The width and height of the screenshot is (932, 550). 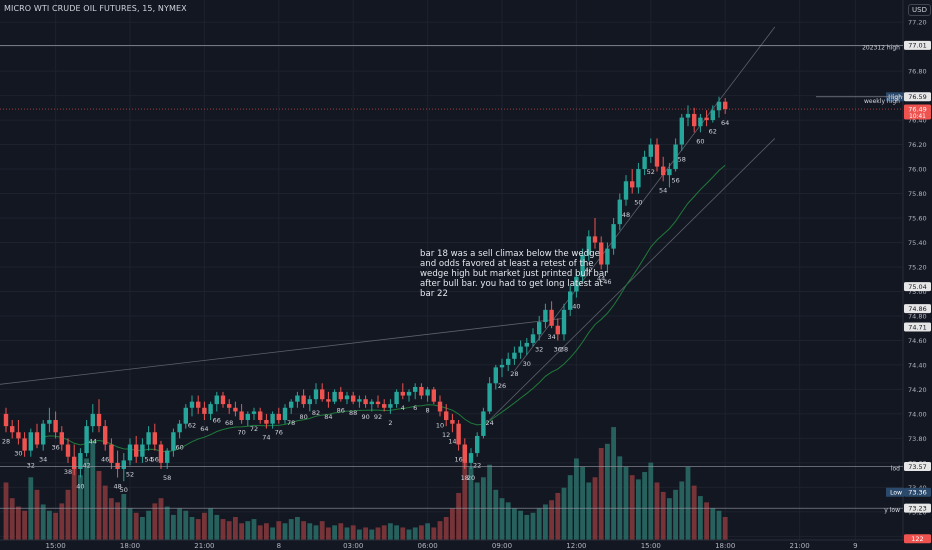 What do you see at coordinates (217, 420) in the screenshot?
I see `bar-number-label: 66` at bounding box center [217, 420].